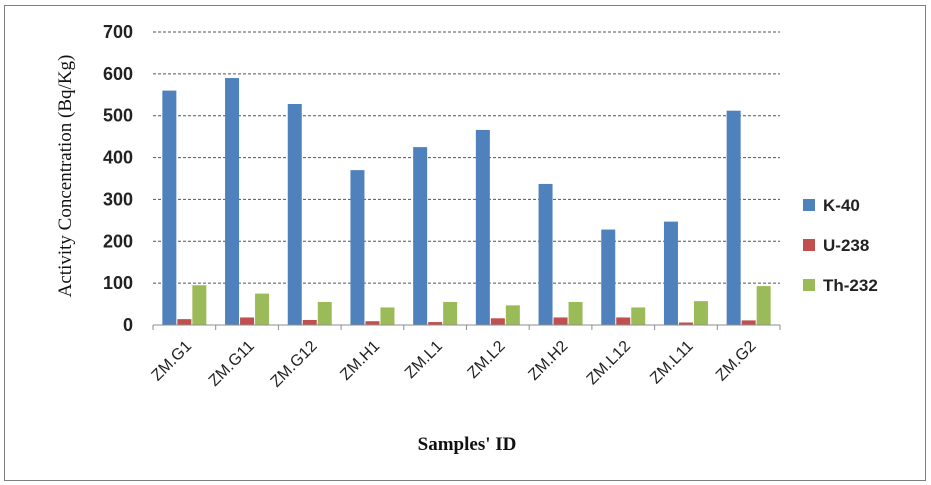 This screenshot has height=485, width=931. I want to click on y-tick-label: 300, so click(118, 199).